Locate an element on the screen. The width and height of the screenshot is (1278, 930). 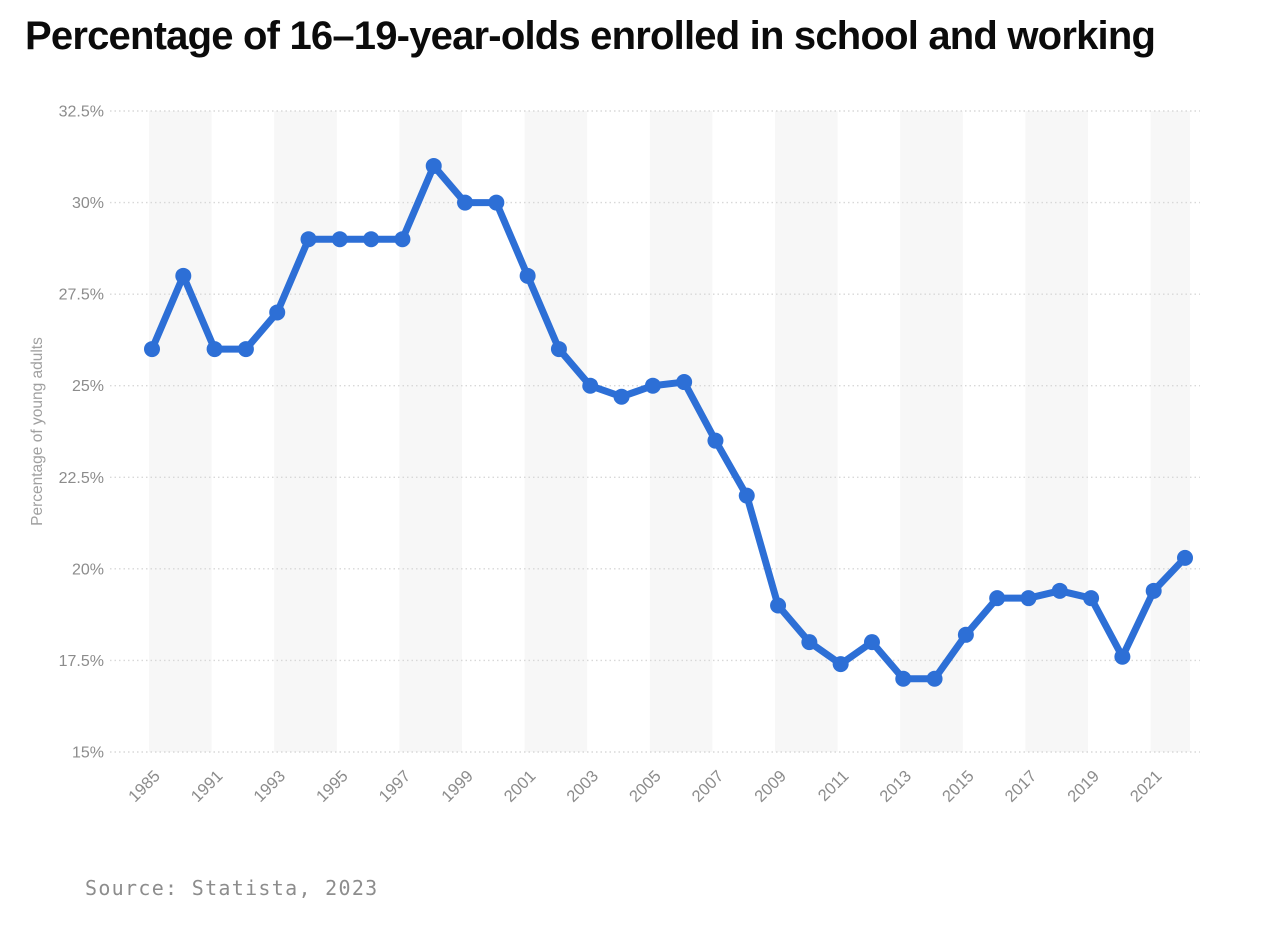
x-tick-label: 2003 is located at coordinates (582, 786).